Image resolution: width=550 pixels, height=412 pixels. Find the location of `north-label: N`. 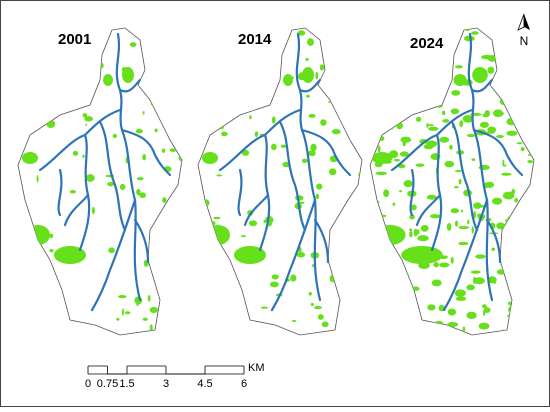

north-label: N is located at coordinates (524, 41).